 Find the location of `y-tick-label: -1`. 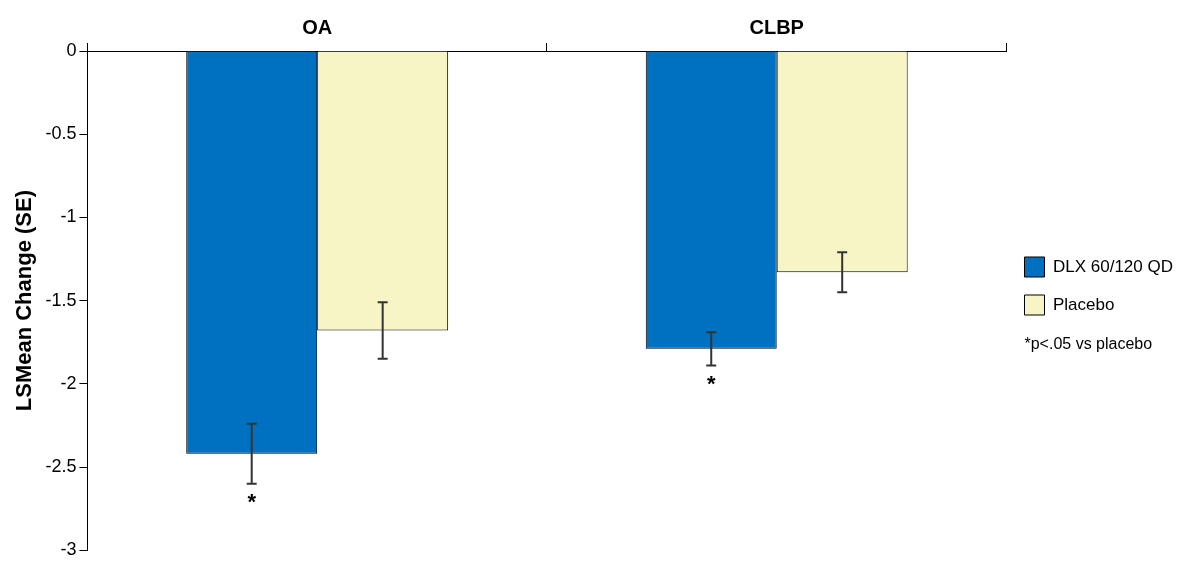

y-tick-label: -1 is located at coordinates (68, 216).